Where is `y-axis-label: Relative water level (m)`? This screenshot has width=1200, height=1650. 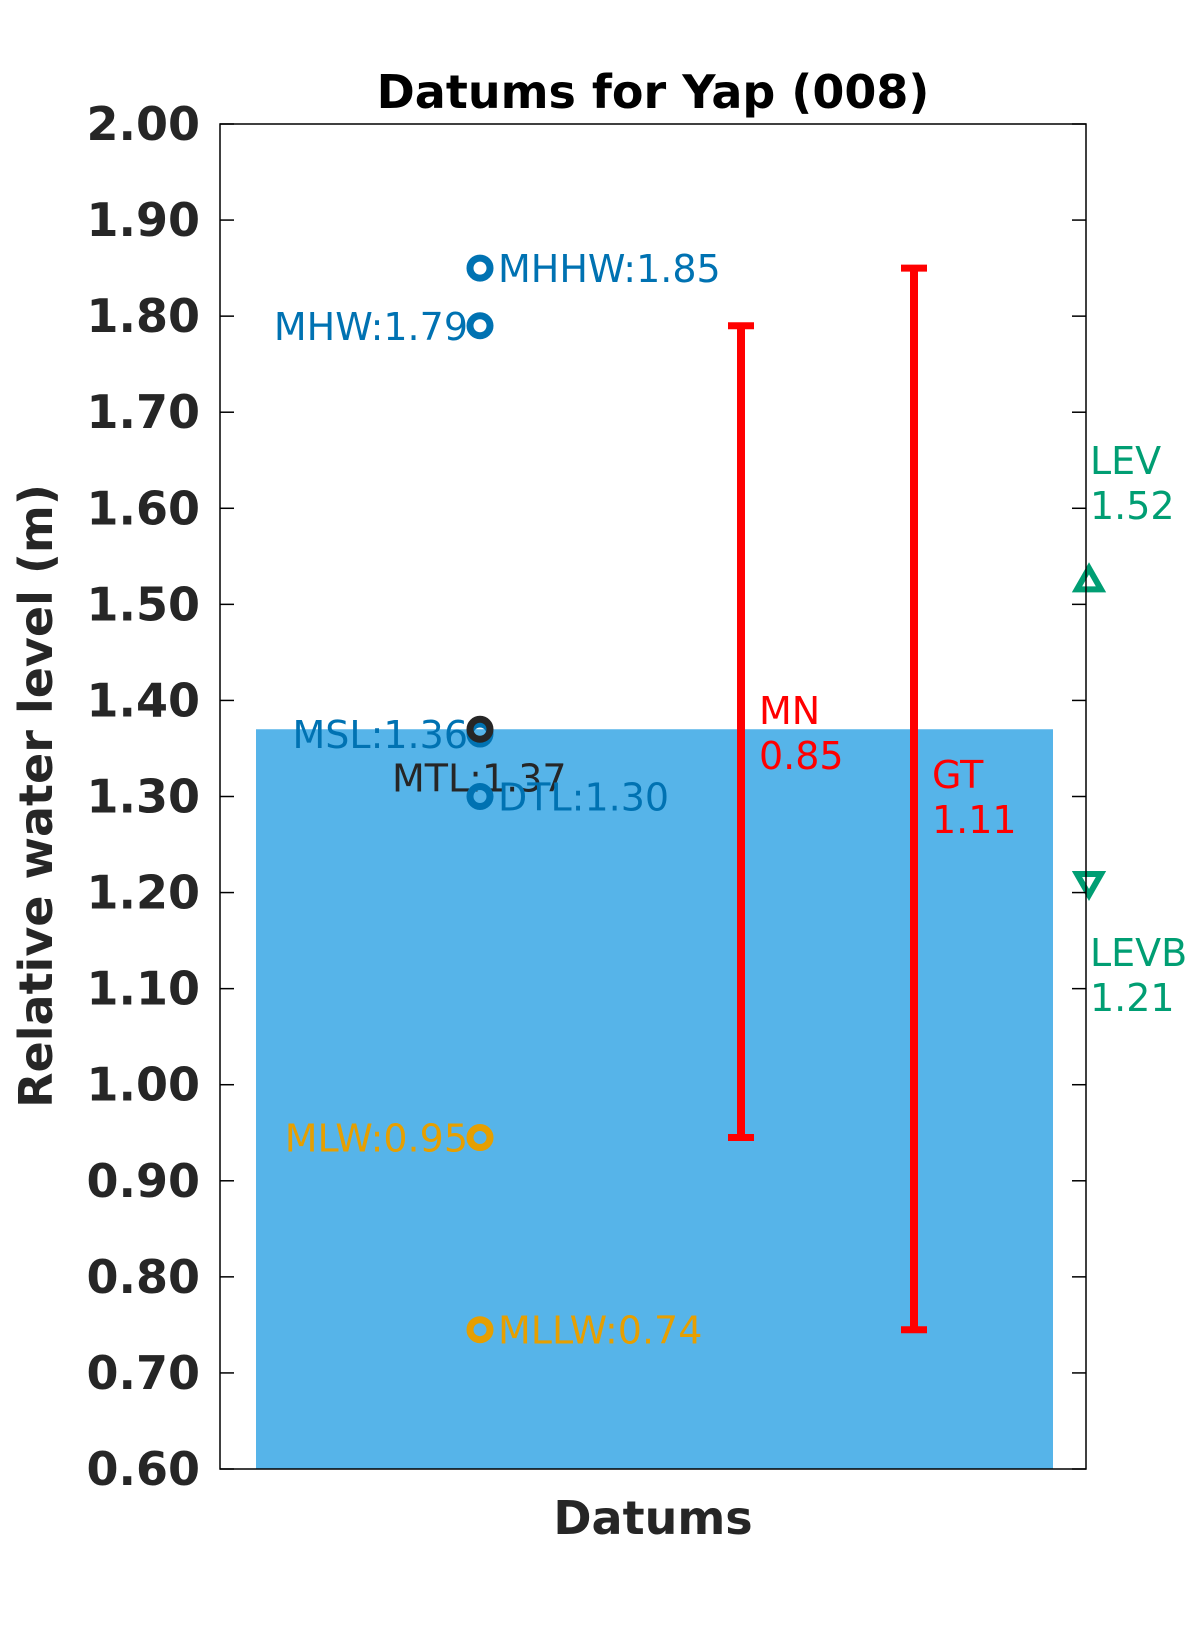 y-axis-label: Relative water level (m) is located at coordinates (36, 796).